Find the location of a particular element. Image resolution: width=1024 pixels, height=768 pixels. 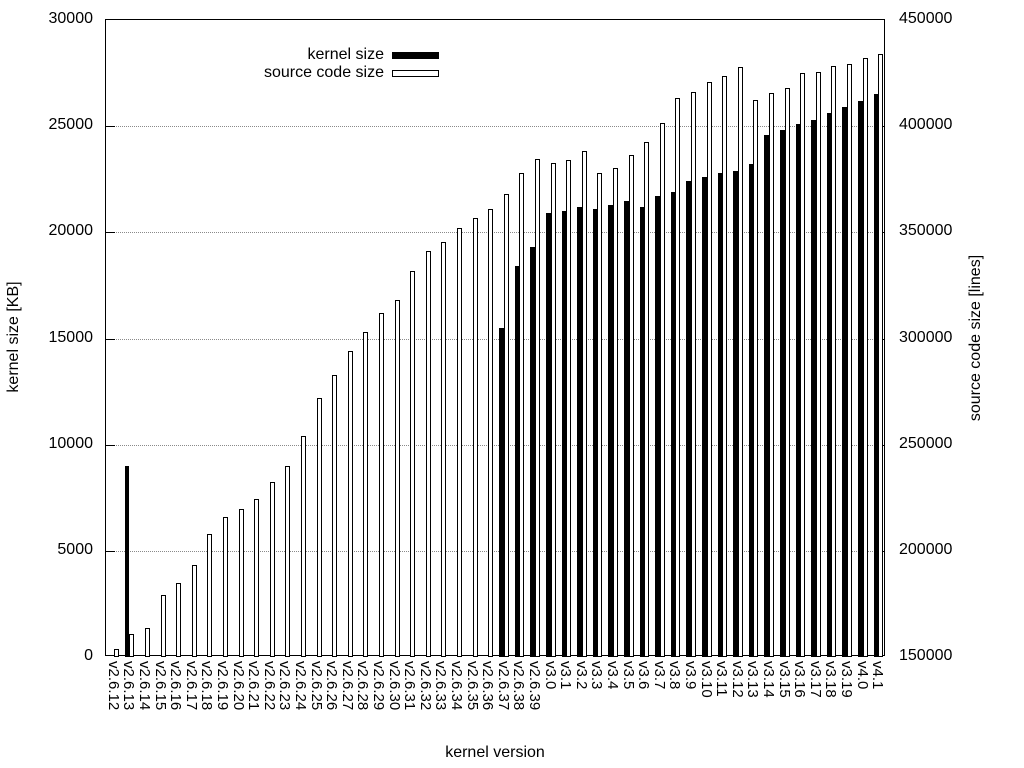

x-tick-label: v3.8 is located at coordinates (675, 675).